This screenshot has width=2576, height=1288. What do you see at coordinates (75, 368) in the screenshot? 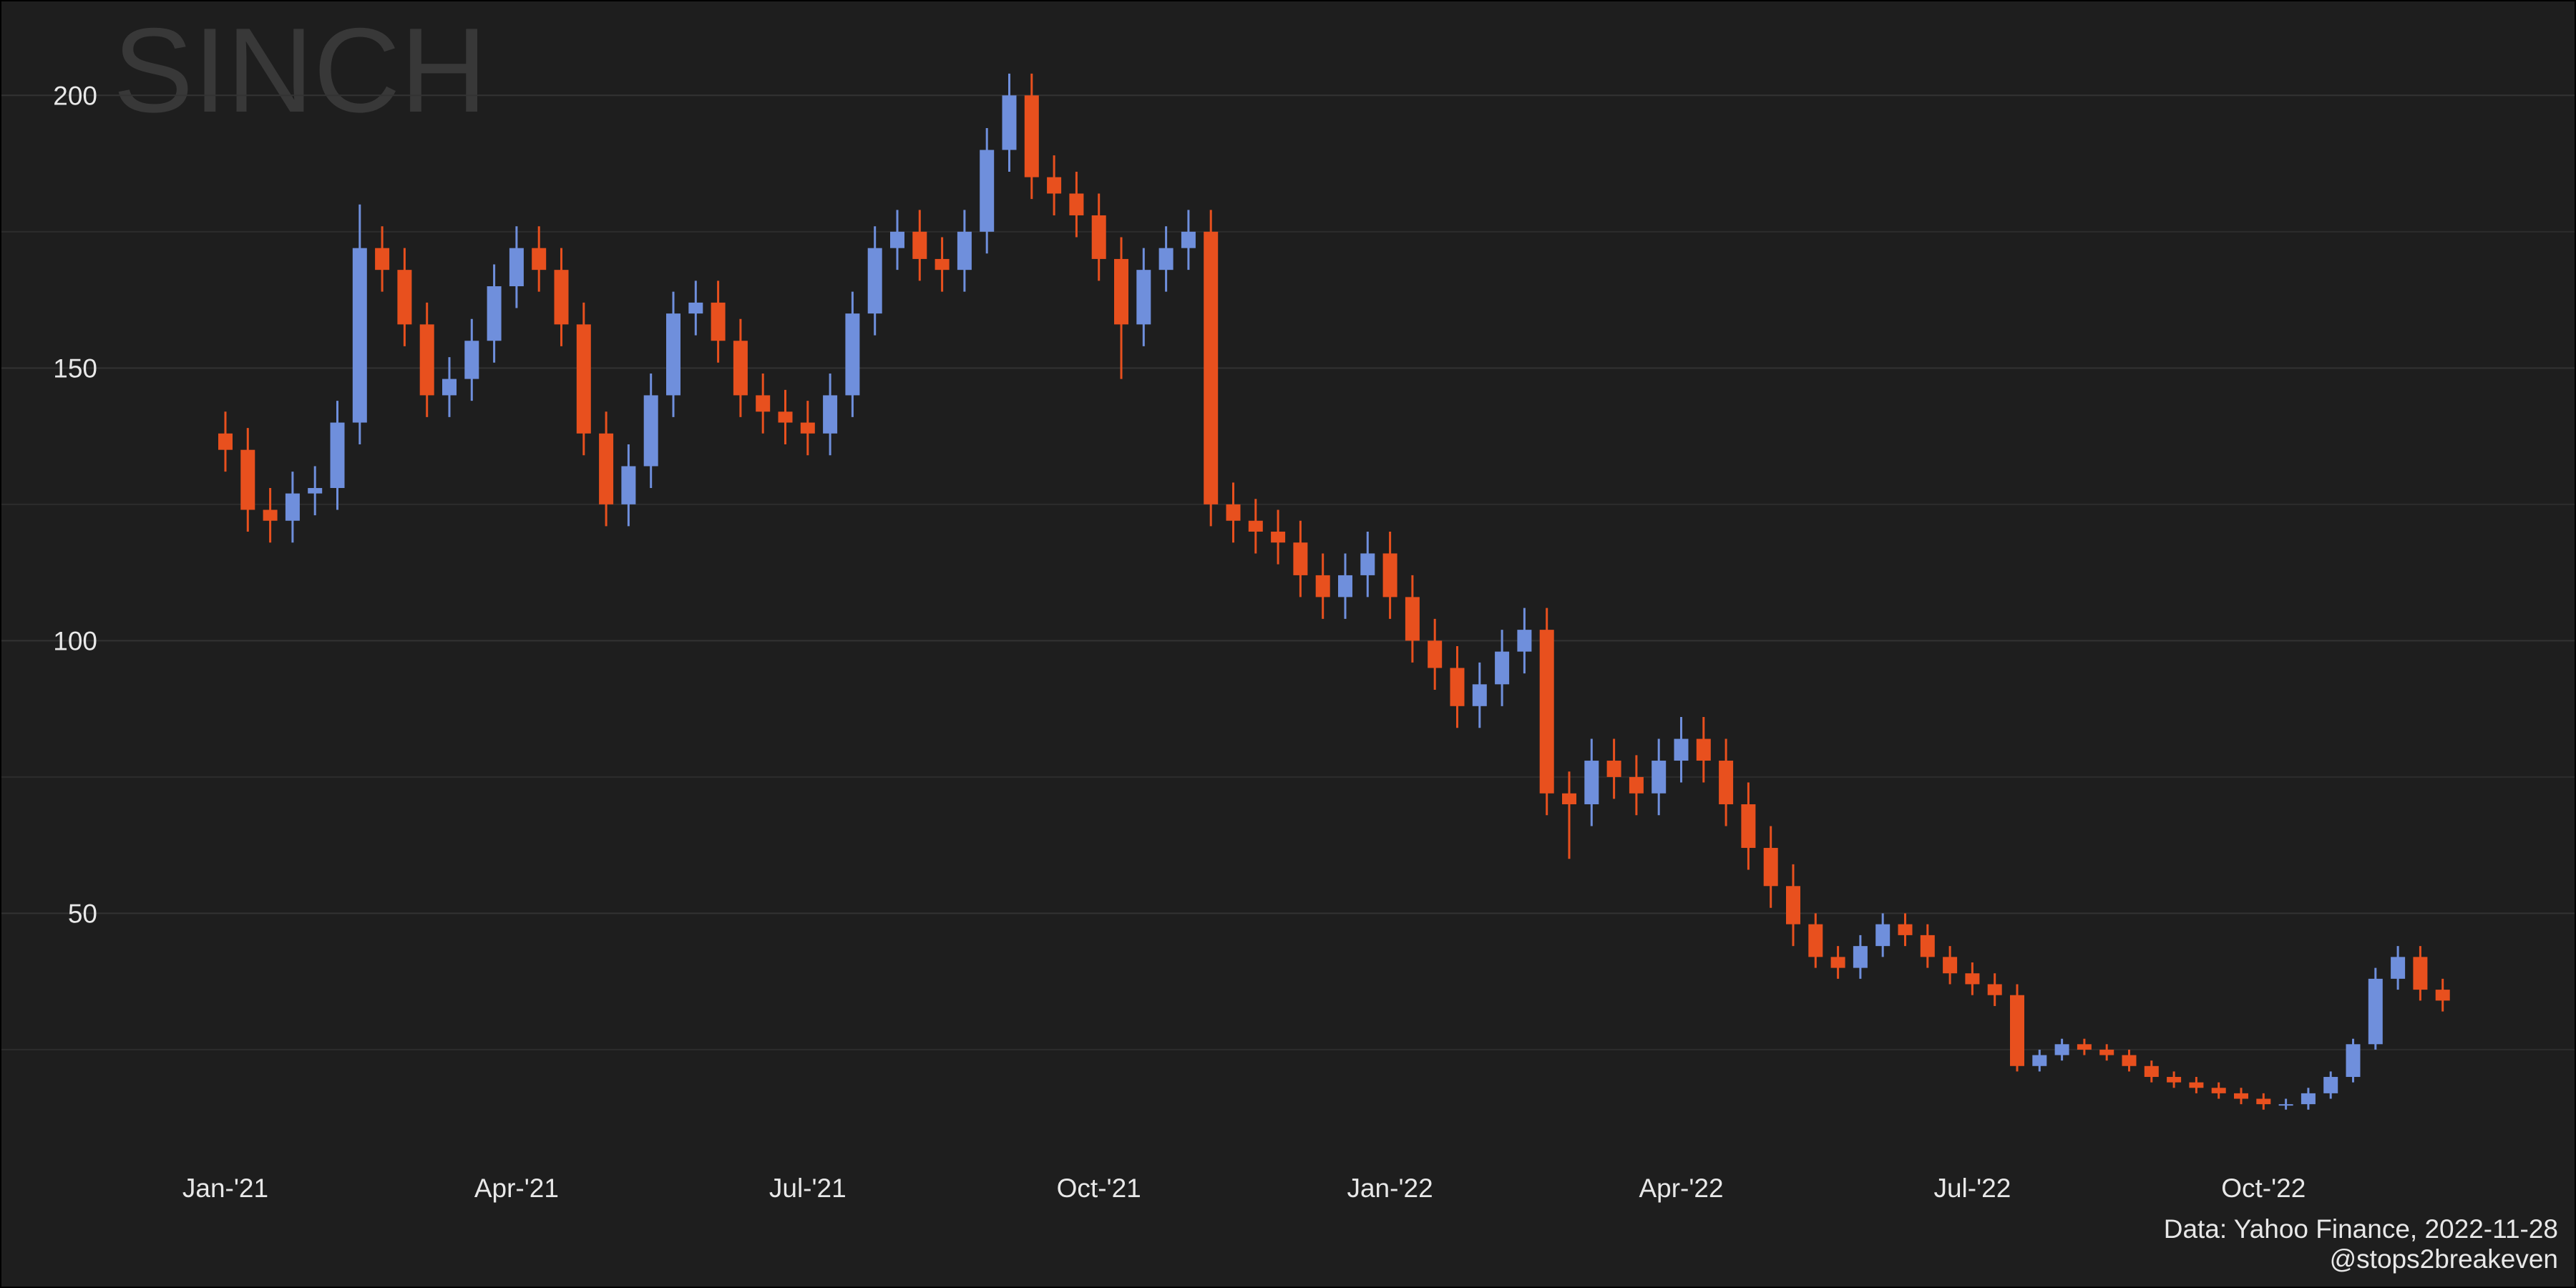
I see `y-tick-label: 150` at bounding box center [75, 368].